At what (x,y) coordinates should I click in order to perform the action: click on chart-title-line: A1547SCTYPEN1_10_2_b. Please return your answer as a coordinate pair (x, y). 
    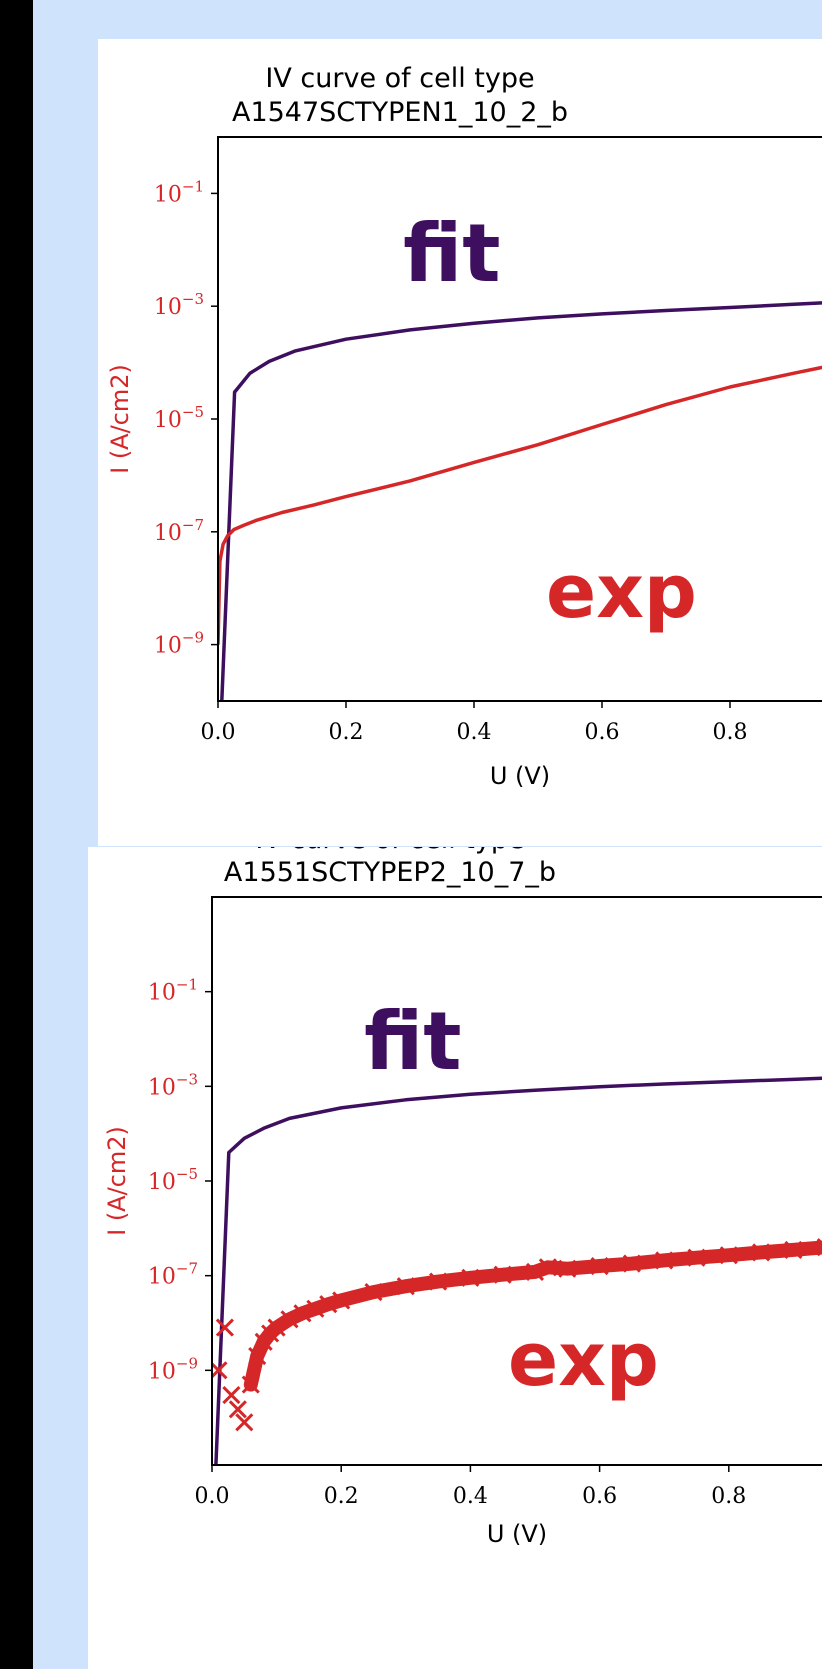
    Looking at the image, I should click on (400, 112).